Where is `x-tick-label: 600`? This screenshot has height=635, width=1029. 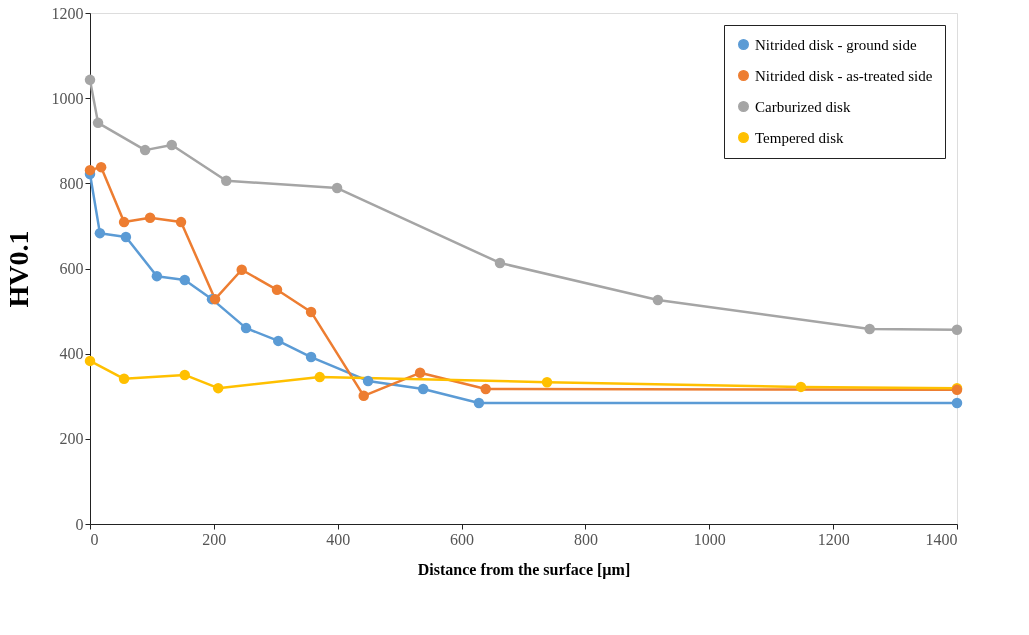
x-tick-label: 600 is located at coordinates (462, 539).